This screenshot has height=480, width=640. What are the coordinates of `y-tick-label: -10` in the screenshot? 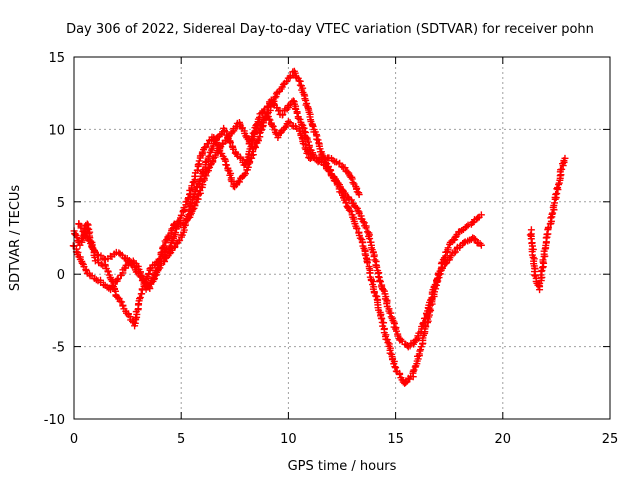 It's located at (54, 420).